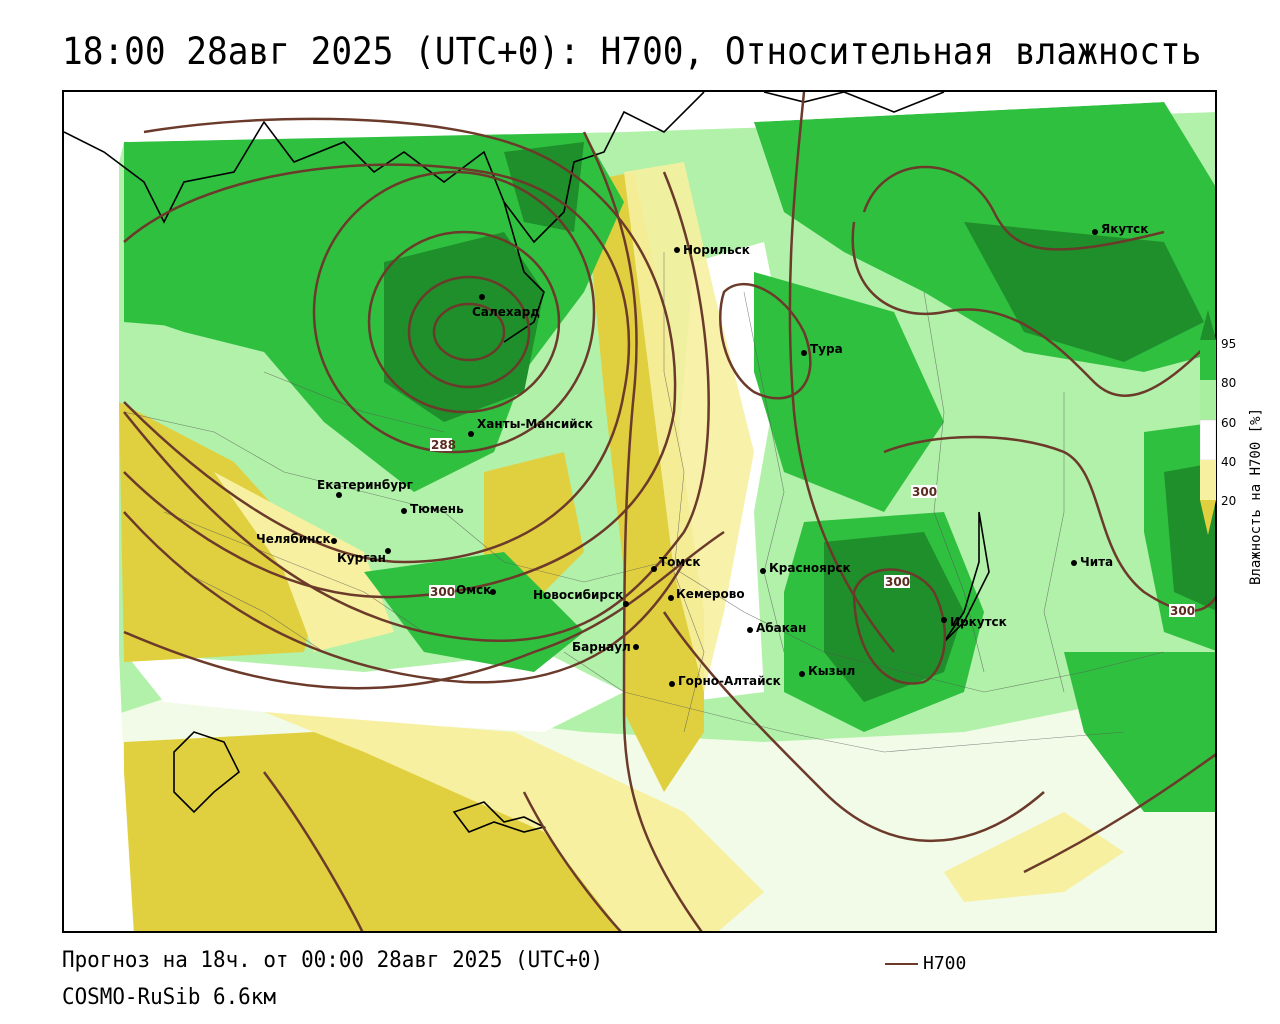  I want to click on city-chelyabinsk: Челябинск, so click(296, 539).